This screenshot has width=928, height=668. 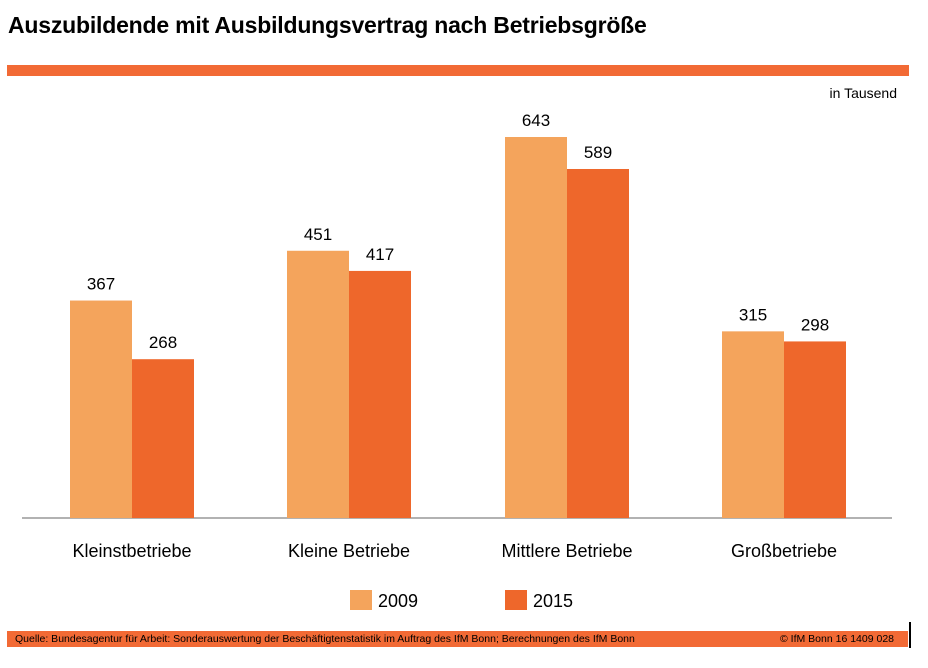 What do you see at coordinates (380, 254) in the screenshot?
I see `data-label: 417` at bounding box center [380, 254].